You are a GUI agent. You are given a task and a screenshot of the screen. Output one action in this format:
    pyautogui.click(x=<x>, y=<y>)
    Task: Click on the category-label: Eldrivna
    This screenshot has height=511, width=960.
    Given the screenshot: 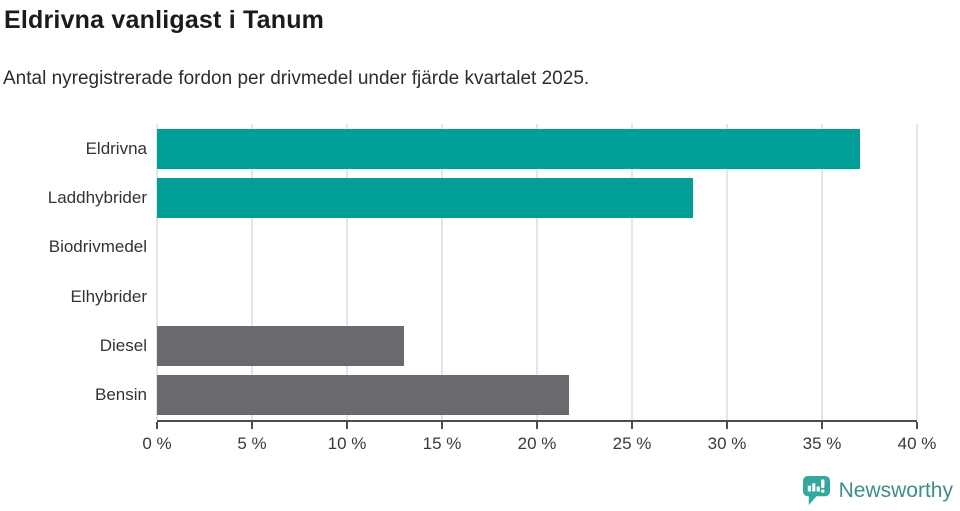 What is the action you would take?
    pyautogui.click(x=116, y=148)
    